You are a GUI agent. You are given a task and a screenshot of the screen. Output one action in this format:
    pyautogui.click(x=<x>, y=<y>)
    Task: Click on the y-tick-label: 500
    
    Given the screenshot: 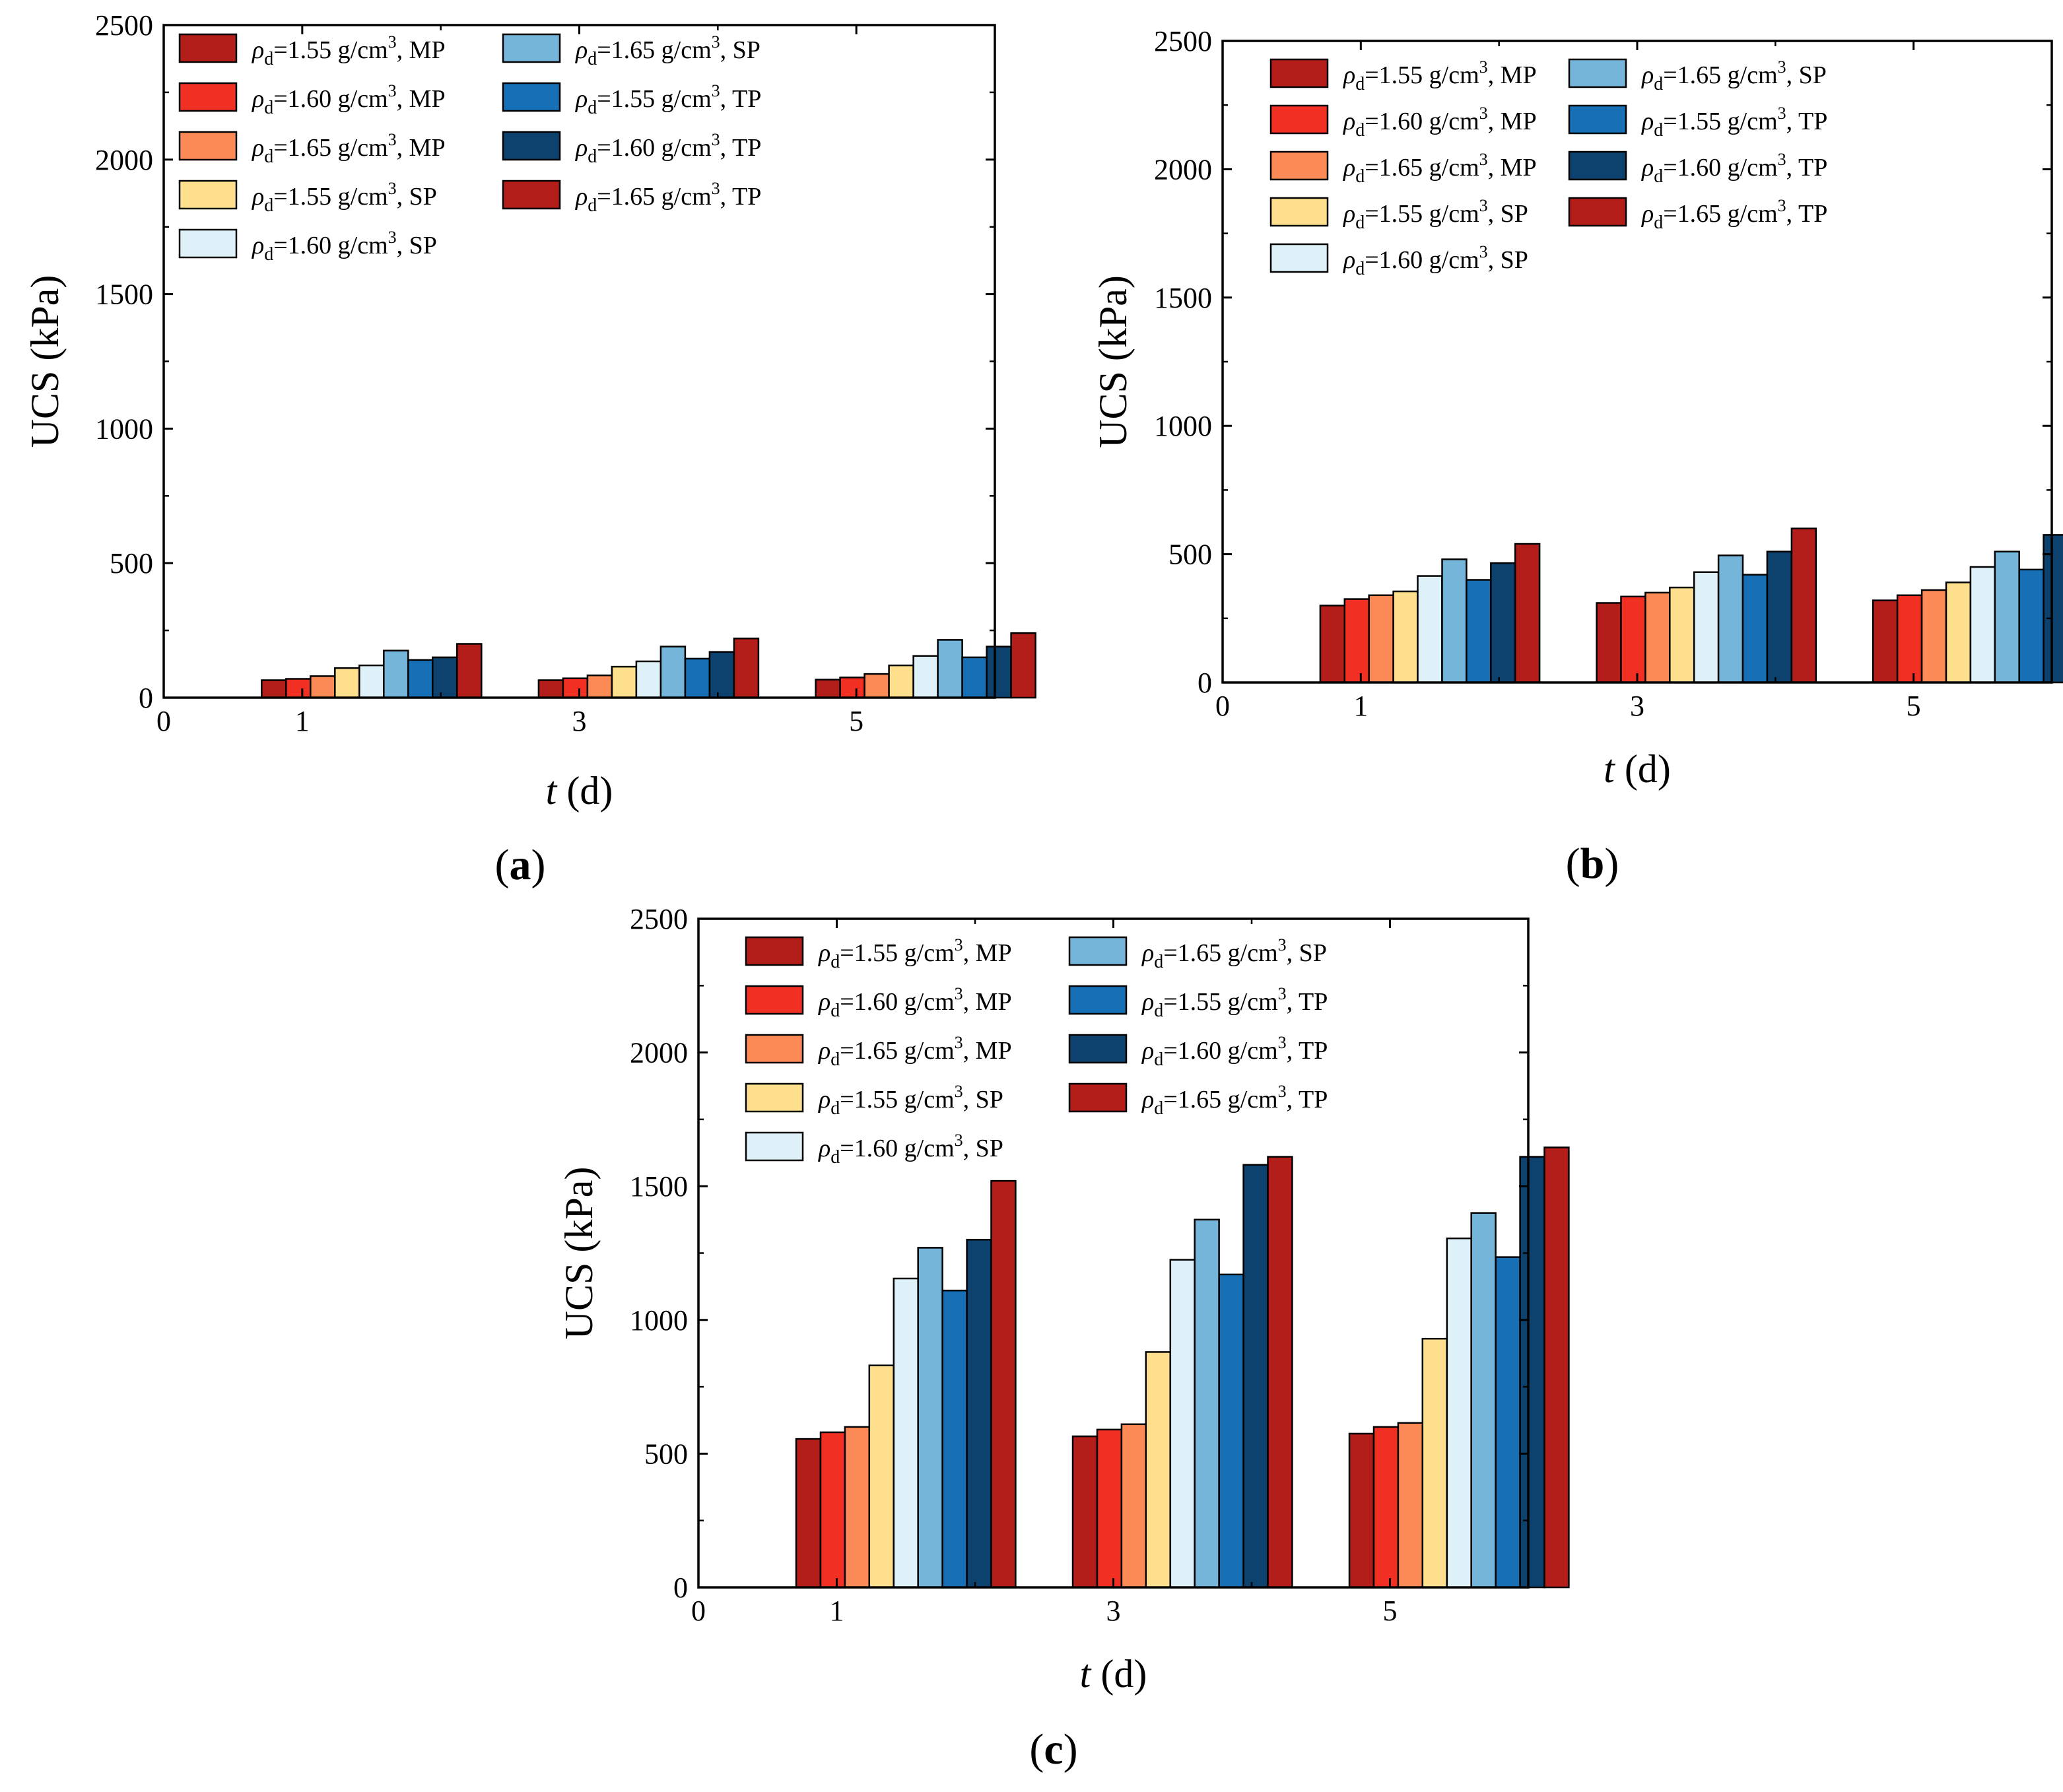 What is the action you would take?
    pyautogui.click(x=131, y=563)
    